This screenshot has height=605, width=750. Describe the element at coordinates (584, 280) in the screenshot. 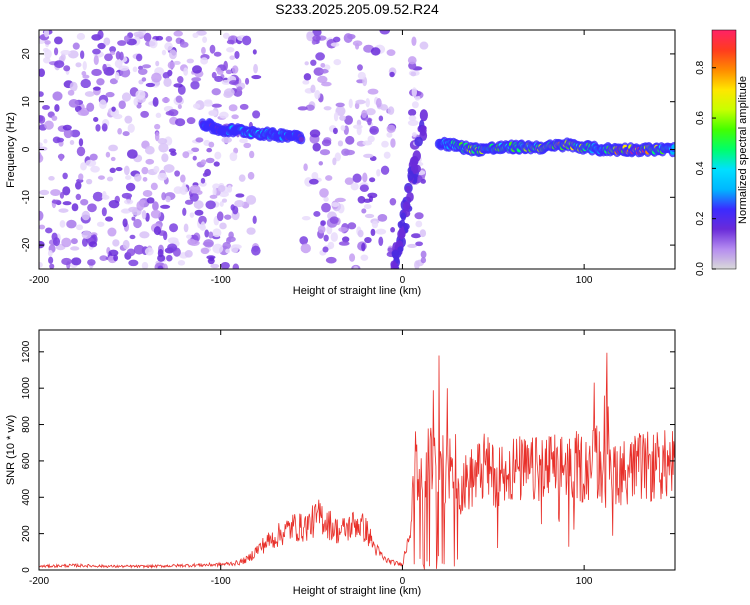

I see `x-tick-label: 100` at that location.